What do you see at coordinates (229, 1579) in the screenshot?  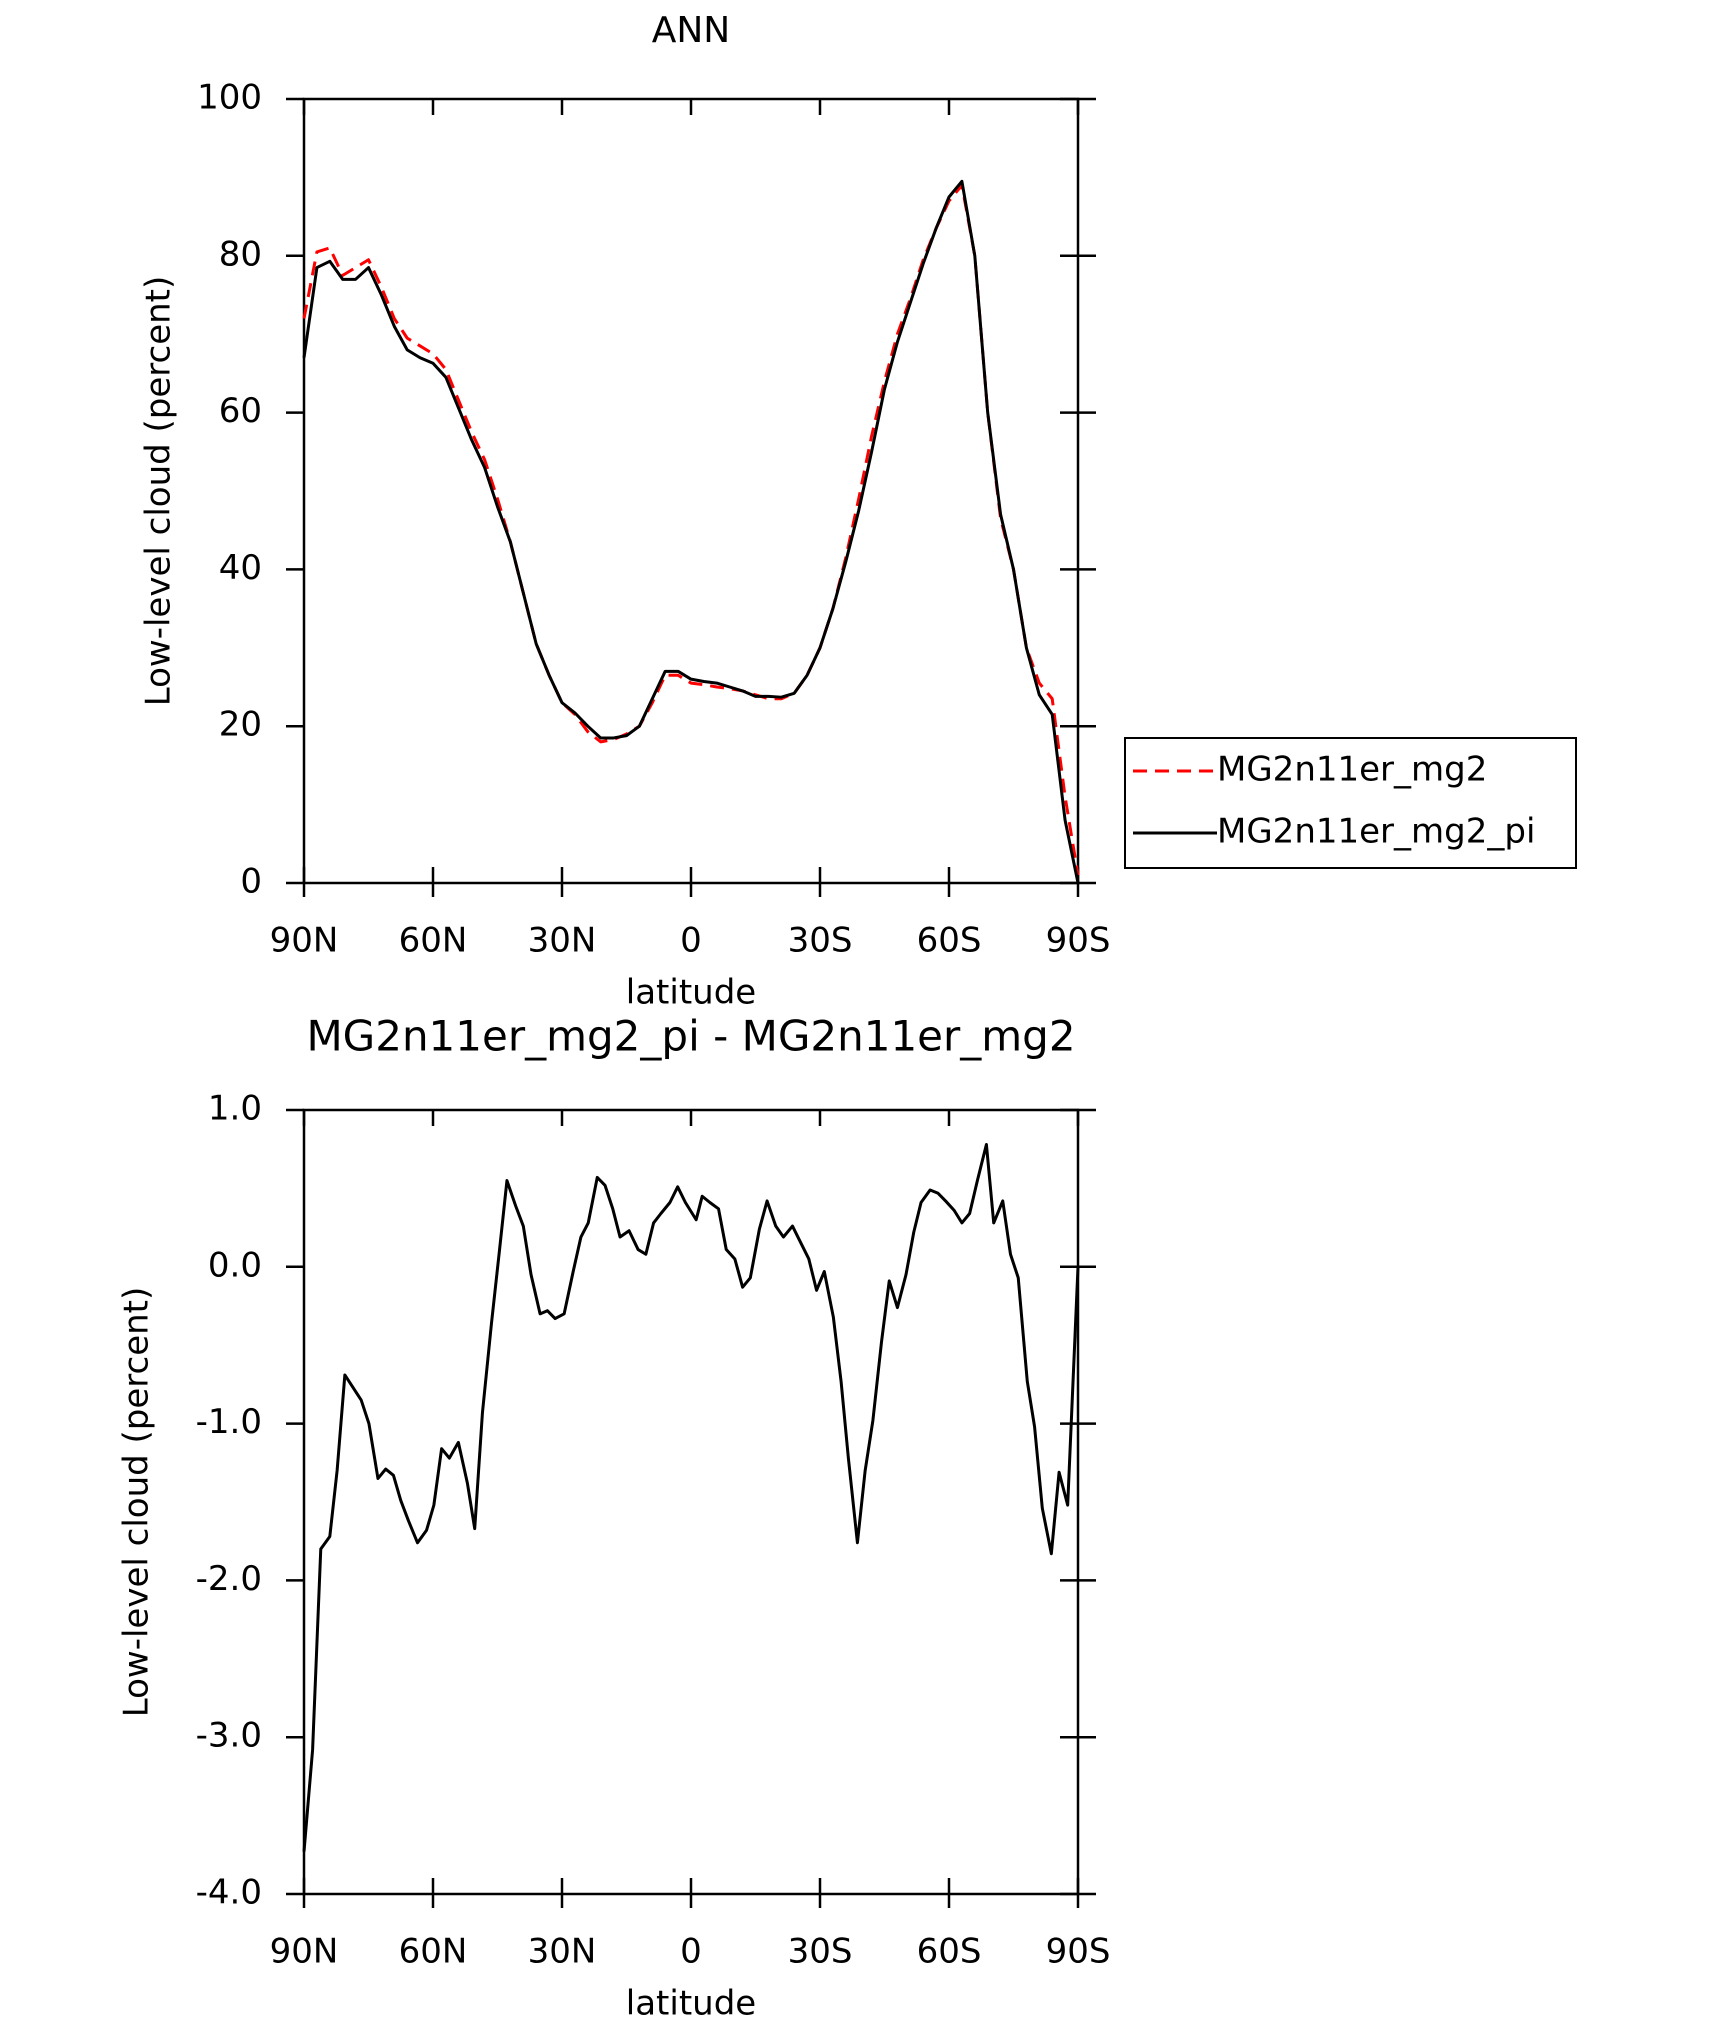 I see `y-tick-label: -2.0` at bounding box center [229, 1579].